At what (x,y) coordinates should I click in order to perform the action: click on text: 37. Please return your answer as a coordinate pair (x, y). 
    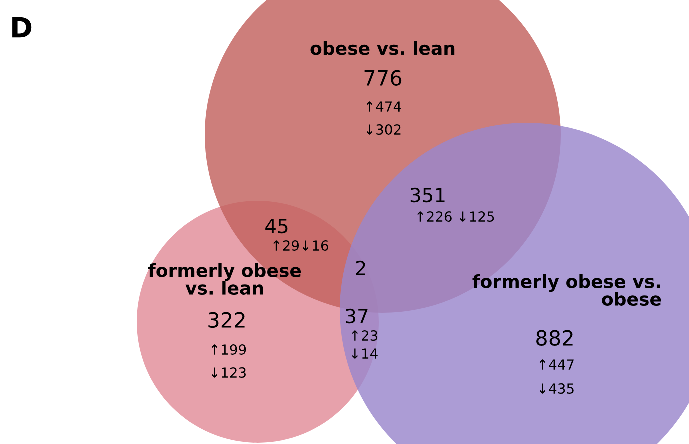
    Looking at the image, I should click on (357, 316).